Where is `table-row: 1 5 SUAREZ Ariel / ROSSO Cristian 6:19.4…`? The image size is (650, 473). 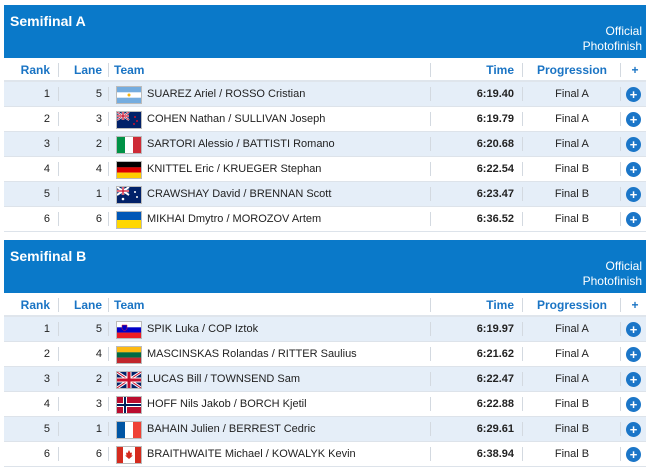
table-row: 1 5 SUAREZ Ariel / ROSSO Cristian 6:19.4… is located at coordinates (325, 94).